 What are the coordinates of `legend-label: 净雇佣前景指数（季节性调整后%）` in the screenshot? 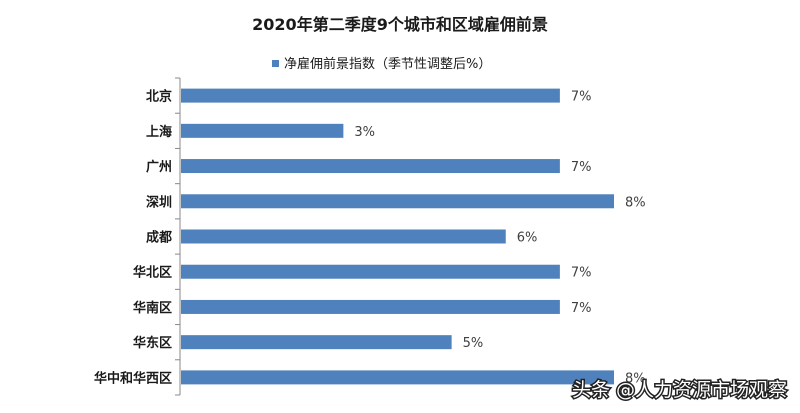 It's located at (387, 64).